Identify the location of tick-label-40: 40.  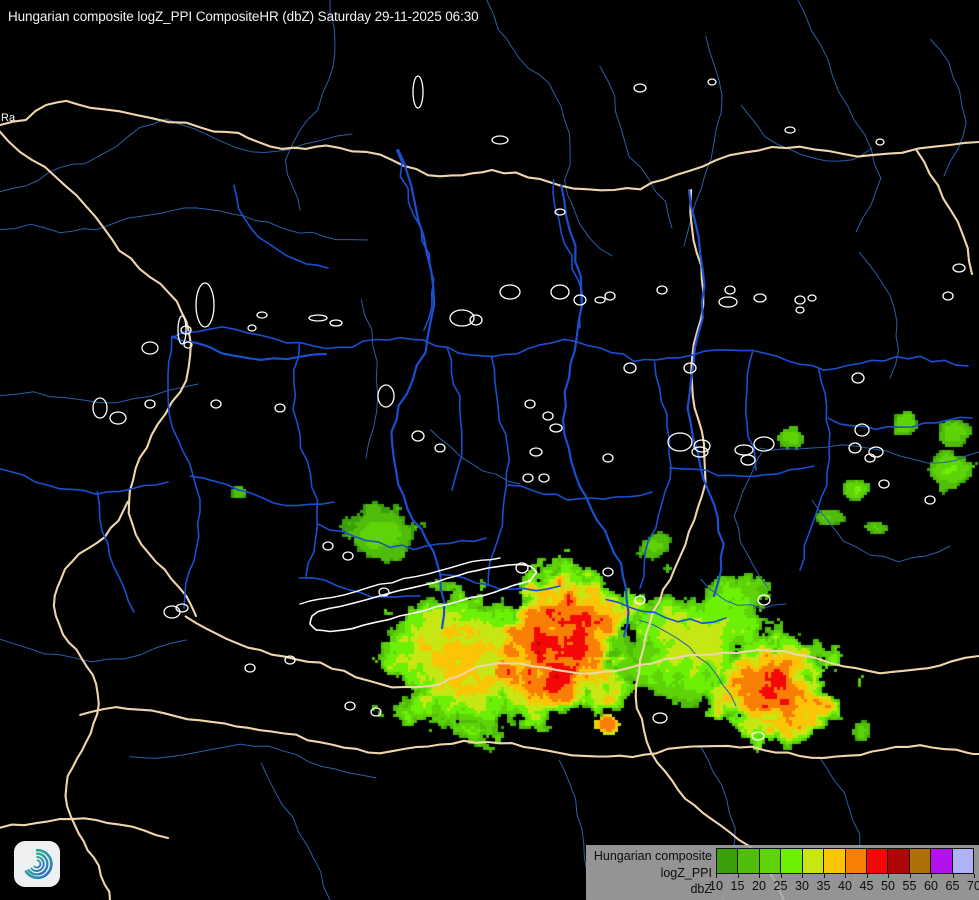
(845, 886).